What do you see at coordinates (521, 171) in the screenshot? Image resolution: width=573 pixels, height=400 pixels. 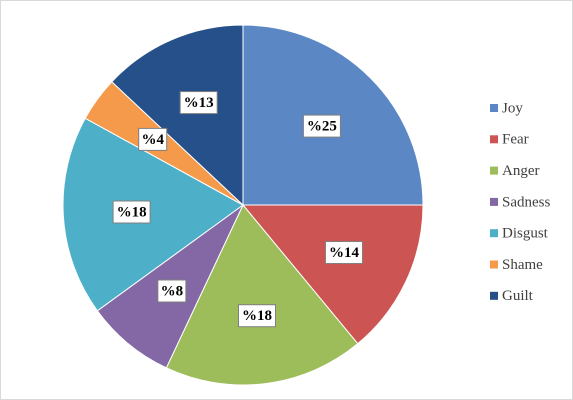 I see `legend-label: Anger` at bounding box center [521, 171].